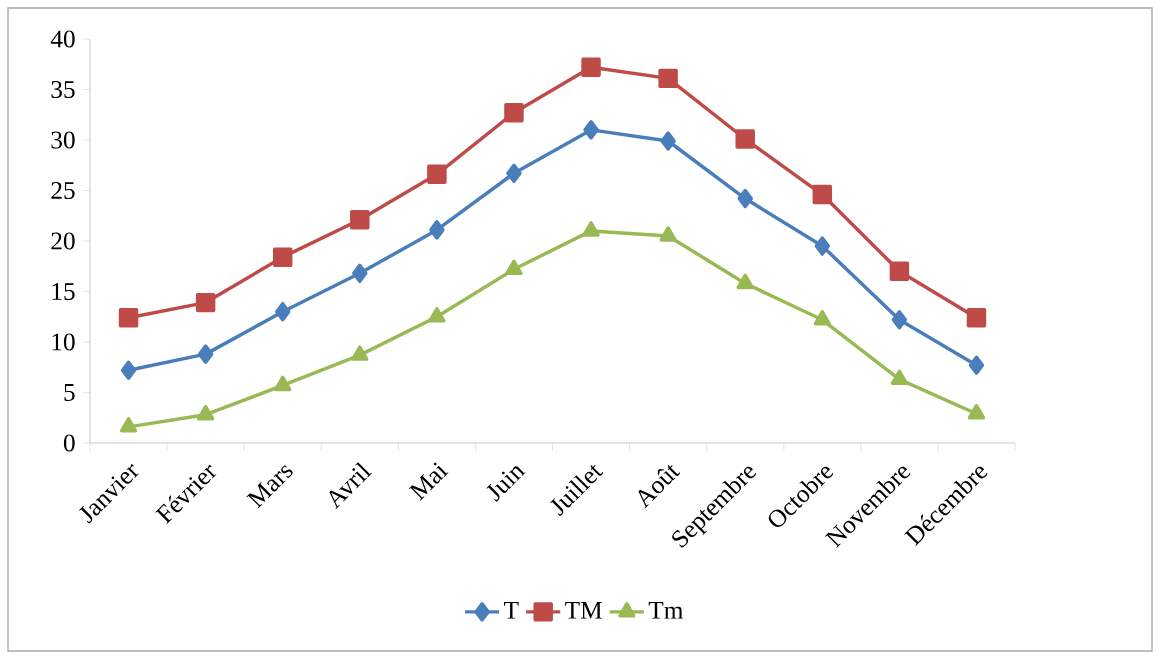 Image resolution: width=1160 pixels, height=661 pixels. What do you see at coordinates (511, 610) in the screenshot?
I see `legend-label: T` at bounding box center [511, 610].